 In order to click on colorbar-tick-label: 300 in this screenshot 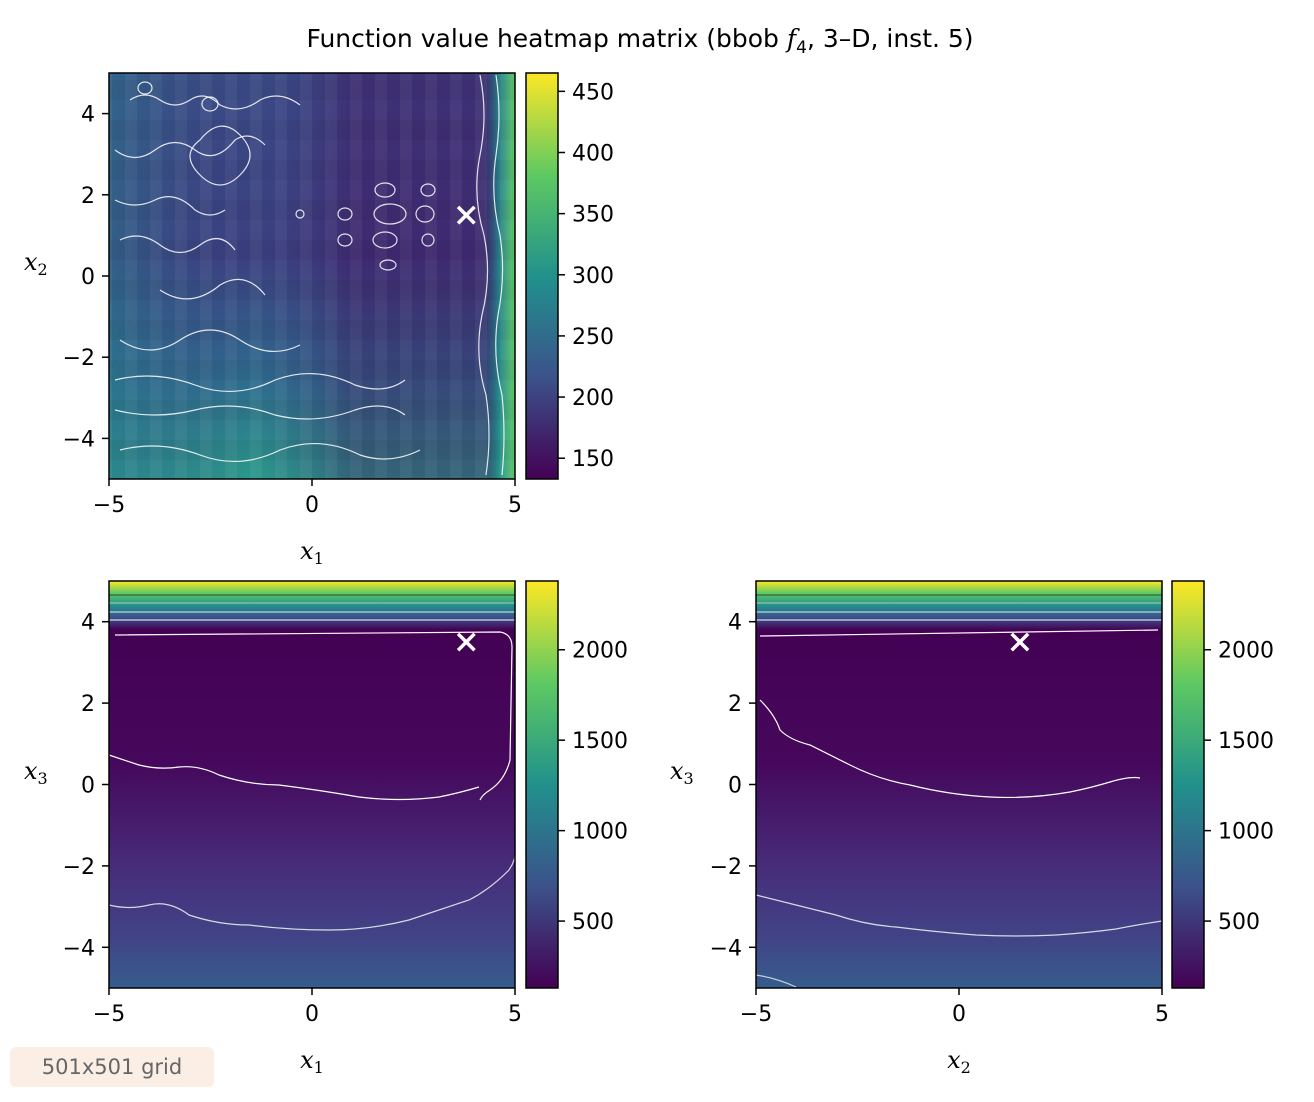, I will do `click(593, 276)`.